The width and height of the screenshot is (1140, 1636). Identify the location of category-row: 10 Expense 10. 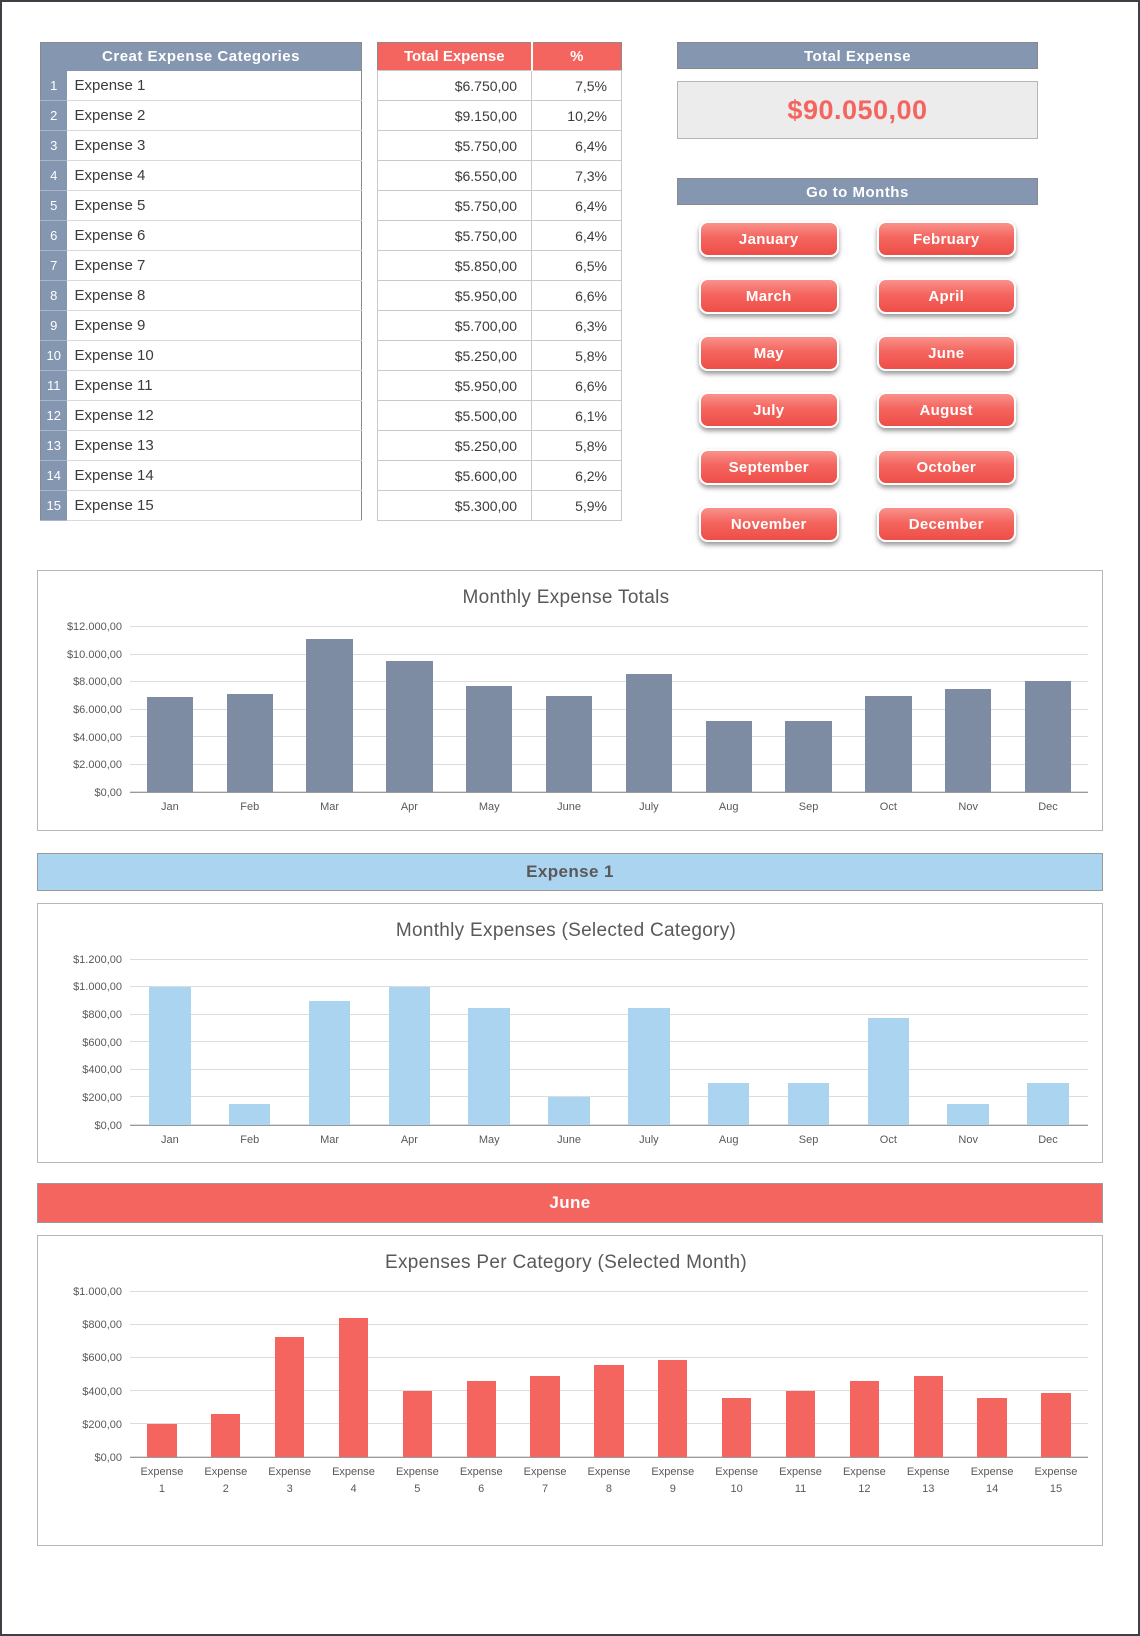
(201, 355).